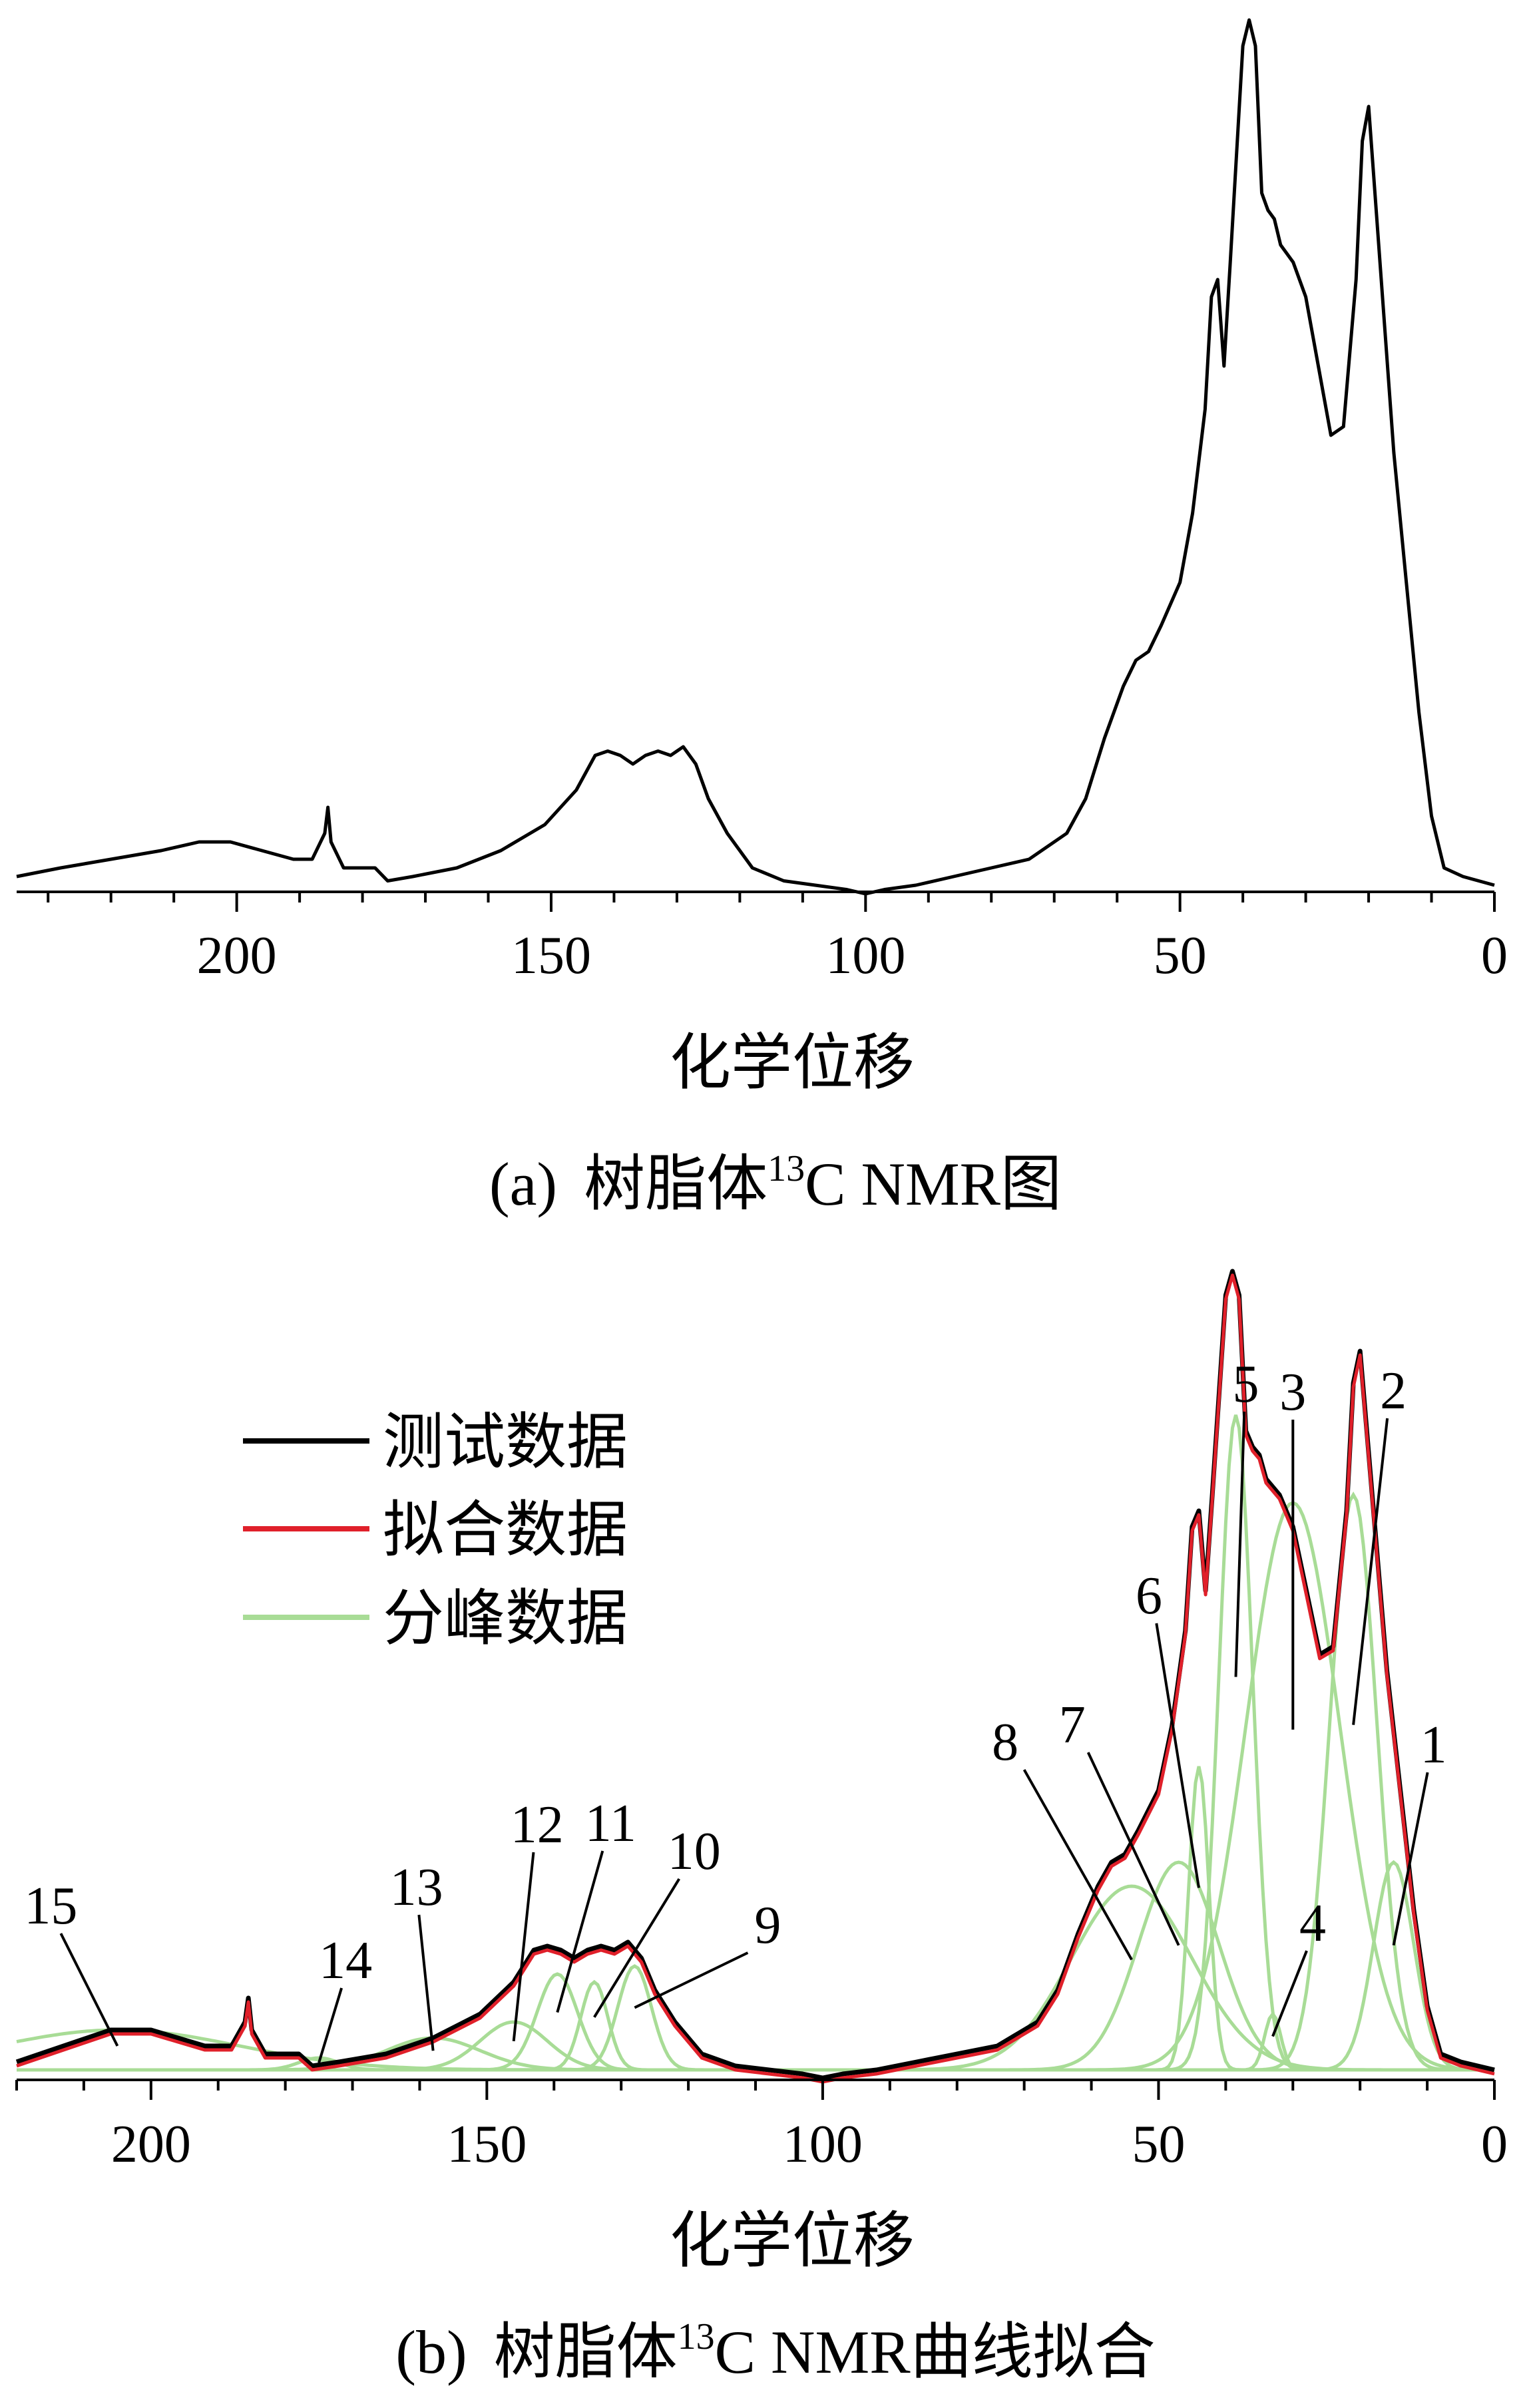 Image resolution: width=1533 pixels, height=2408 pixels. Describe the element at coordinates (1292, 1392) in the screenshot. I see `peak-label-3: 3` at that location.